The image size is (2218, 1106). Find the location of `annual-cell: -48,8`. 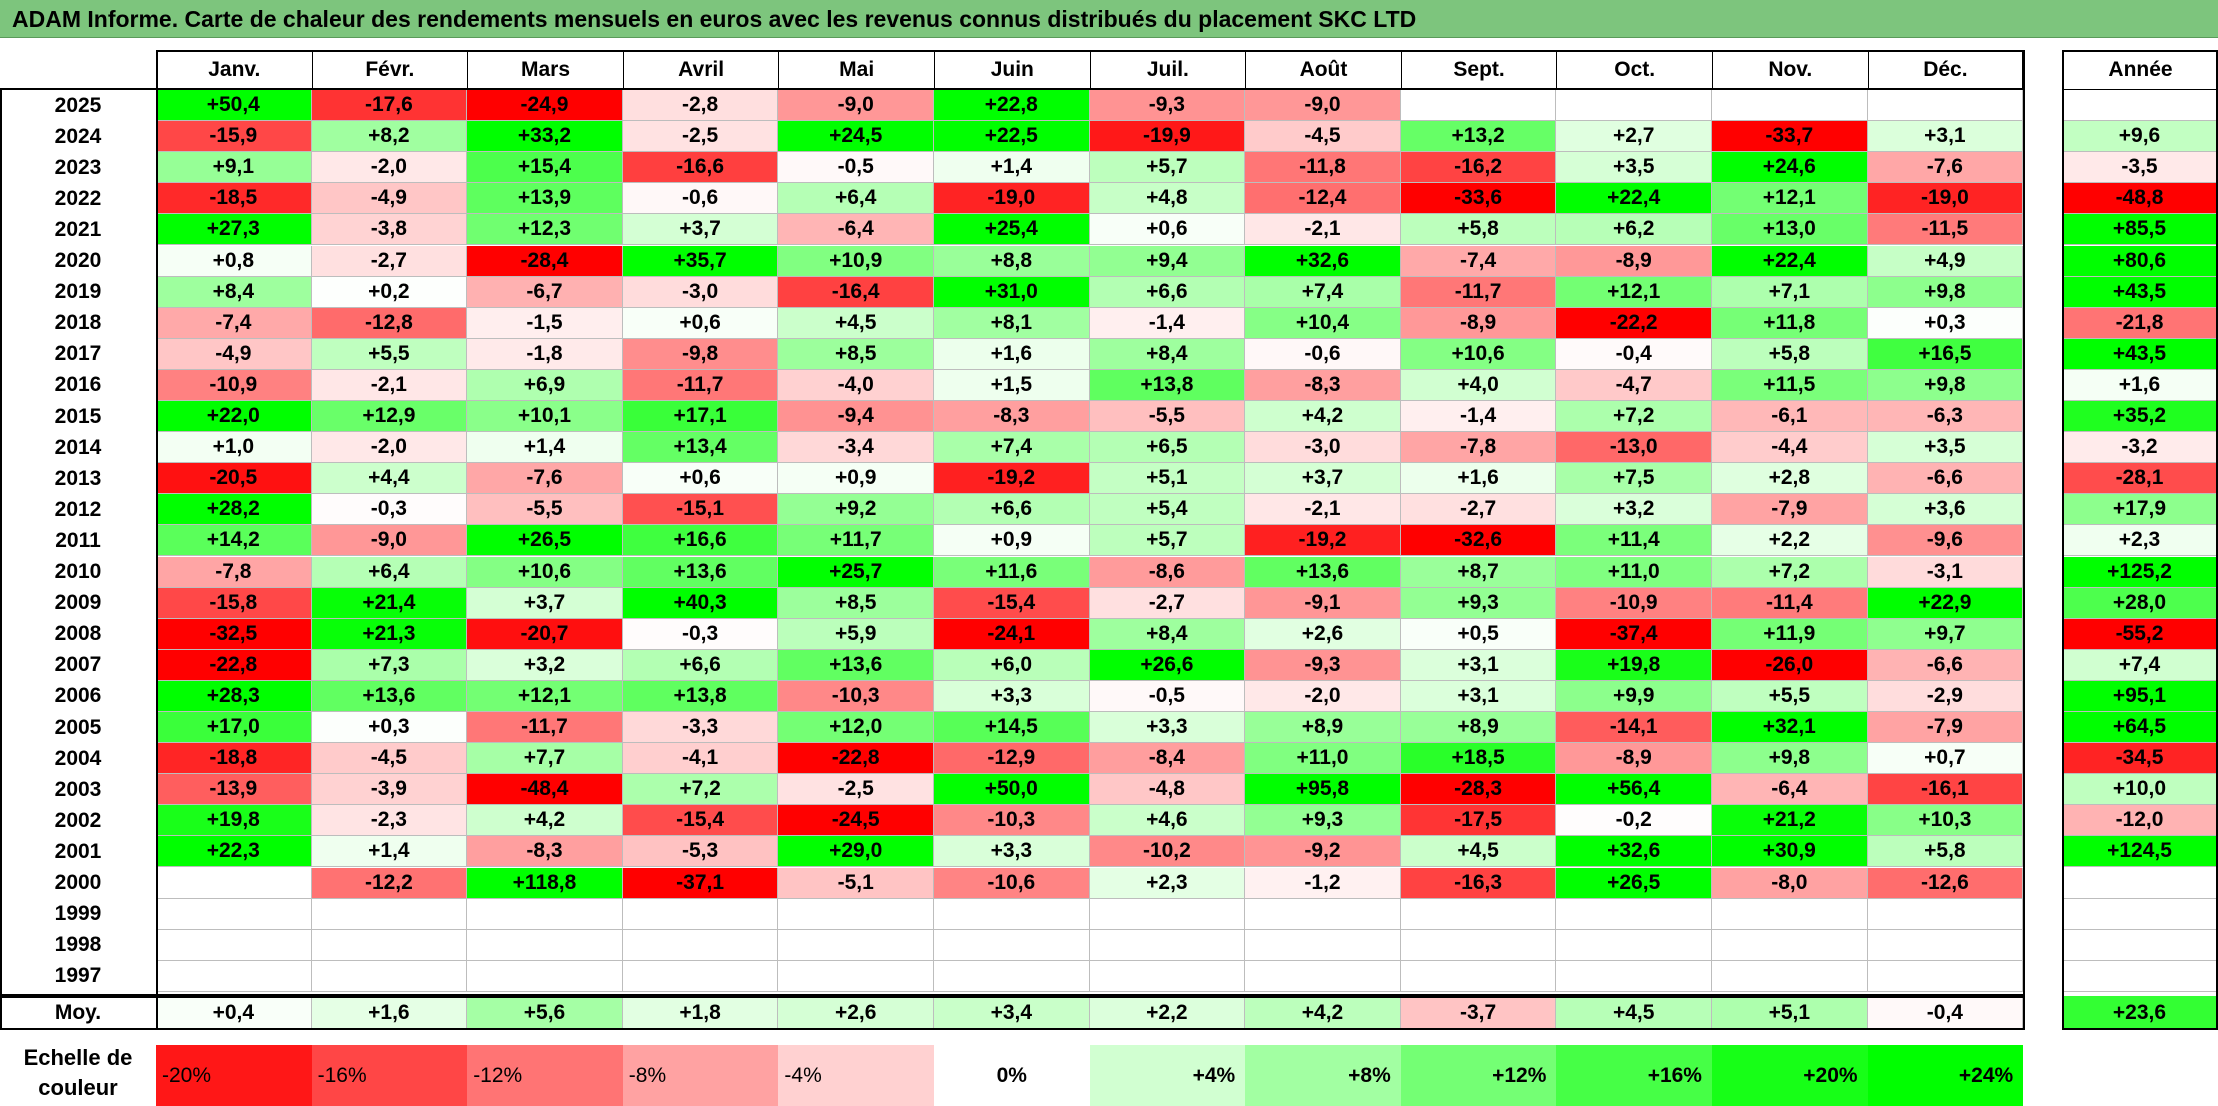

annual-cell: -48,8 is located at coordinates (2140, 199).